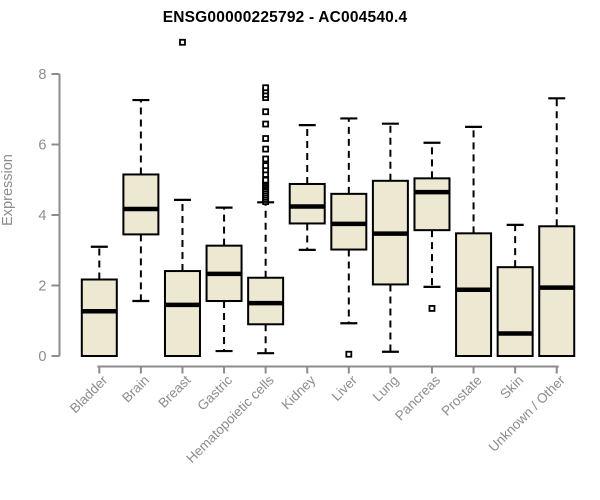  I want to click on y-tick-label: 6, so click(42, 146).